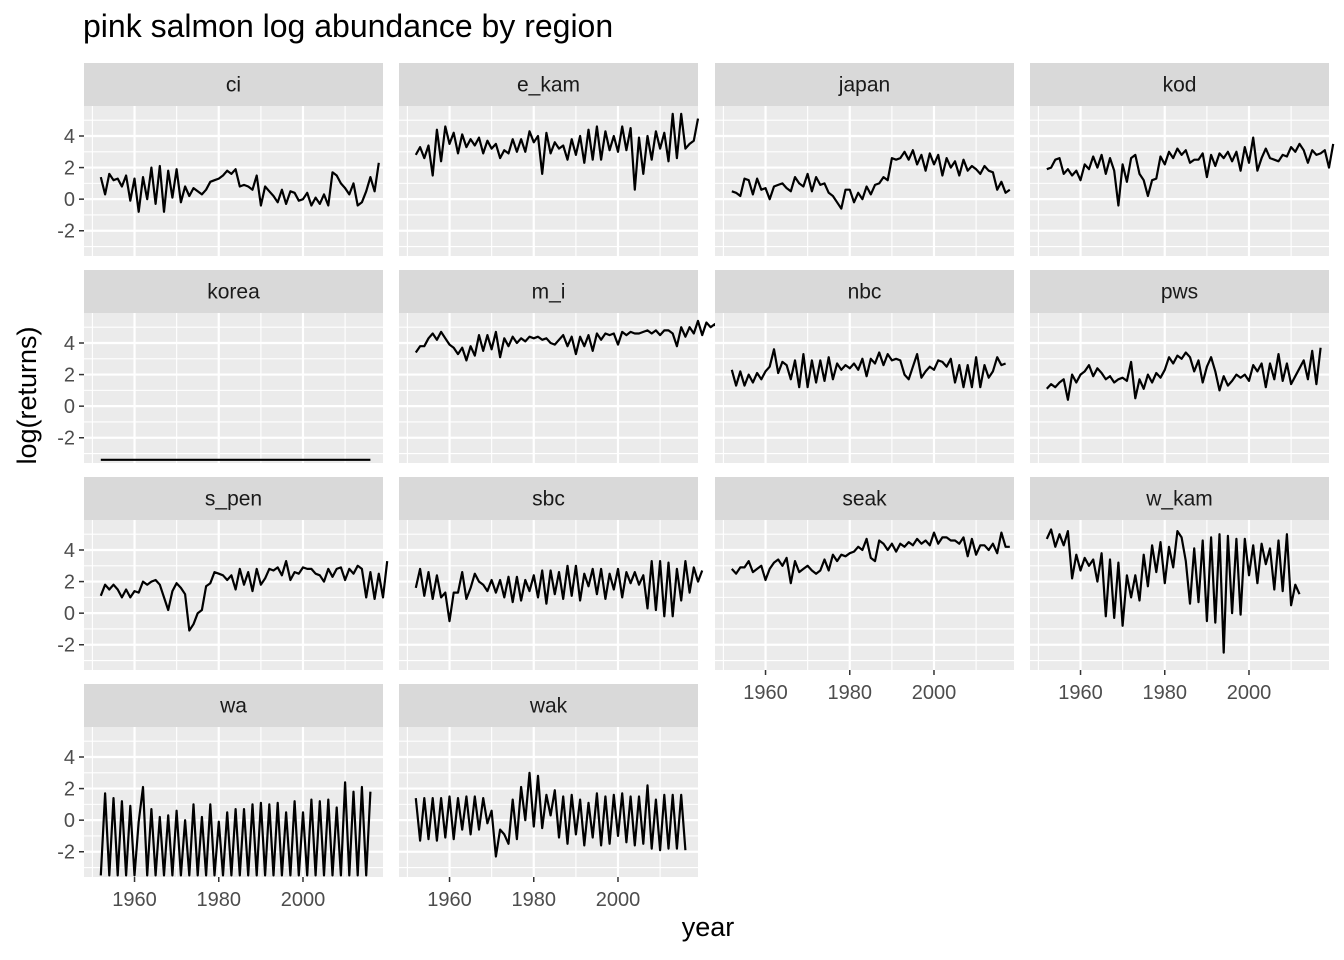  I want to click on series-line-nbc, so click(868, 368).